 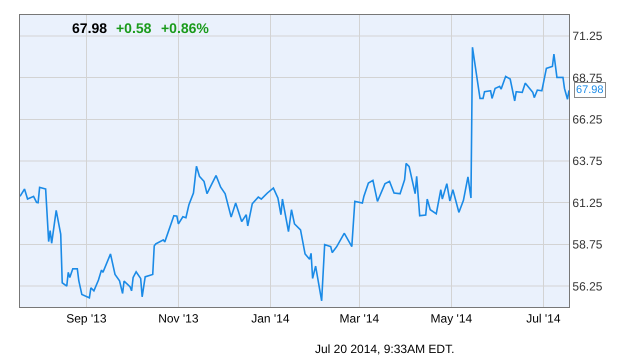 I want to click on x-tick-label: Jan '14, so click(x=270, y=318).